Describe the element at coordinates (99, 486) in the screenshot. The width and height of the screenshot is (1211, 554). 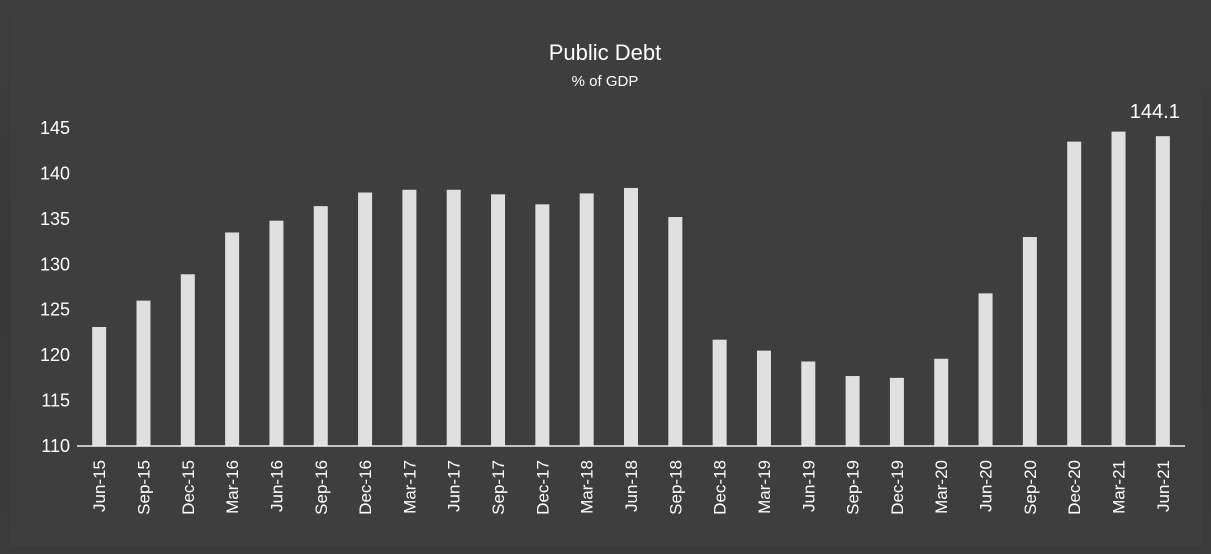
I see `x-tick-label: Jun-15` at that location.